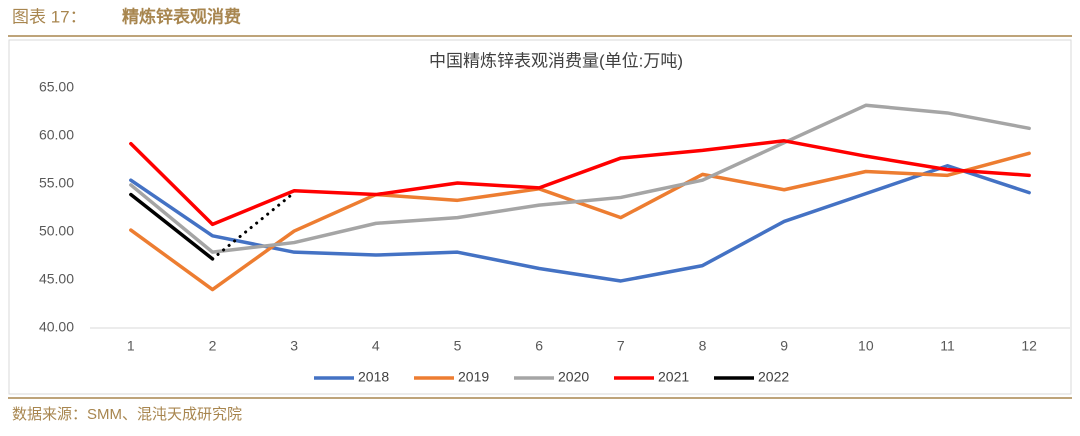  Describe the element at coordinates (56, 327) in the screenshot. I see `y-tick-label: 40.00` at that location.